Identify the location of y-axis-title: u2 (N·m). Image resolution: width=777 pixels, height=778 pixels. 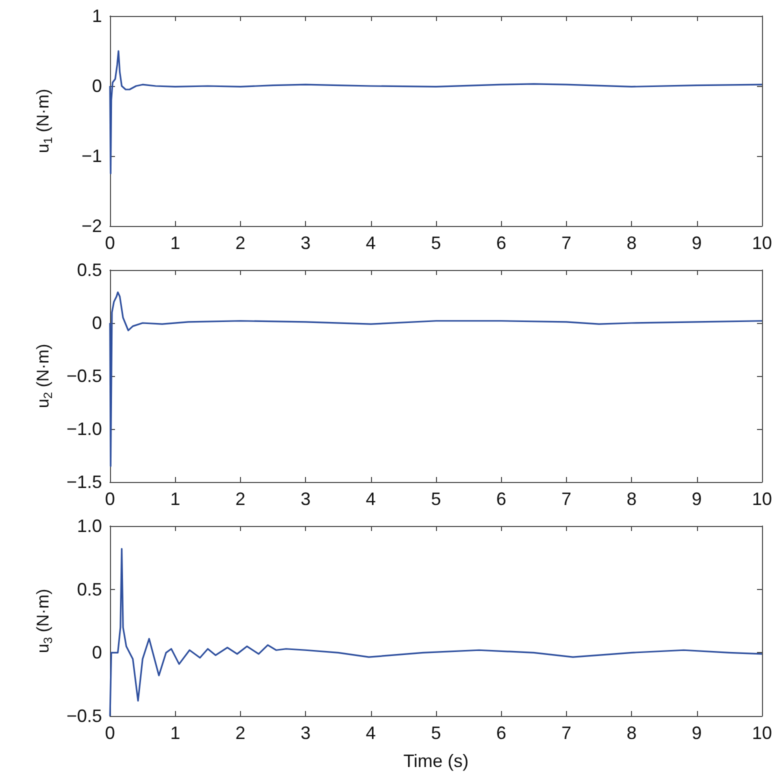
(44, 376).